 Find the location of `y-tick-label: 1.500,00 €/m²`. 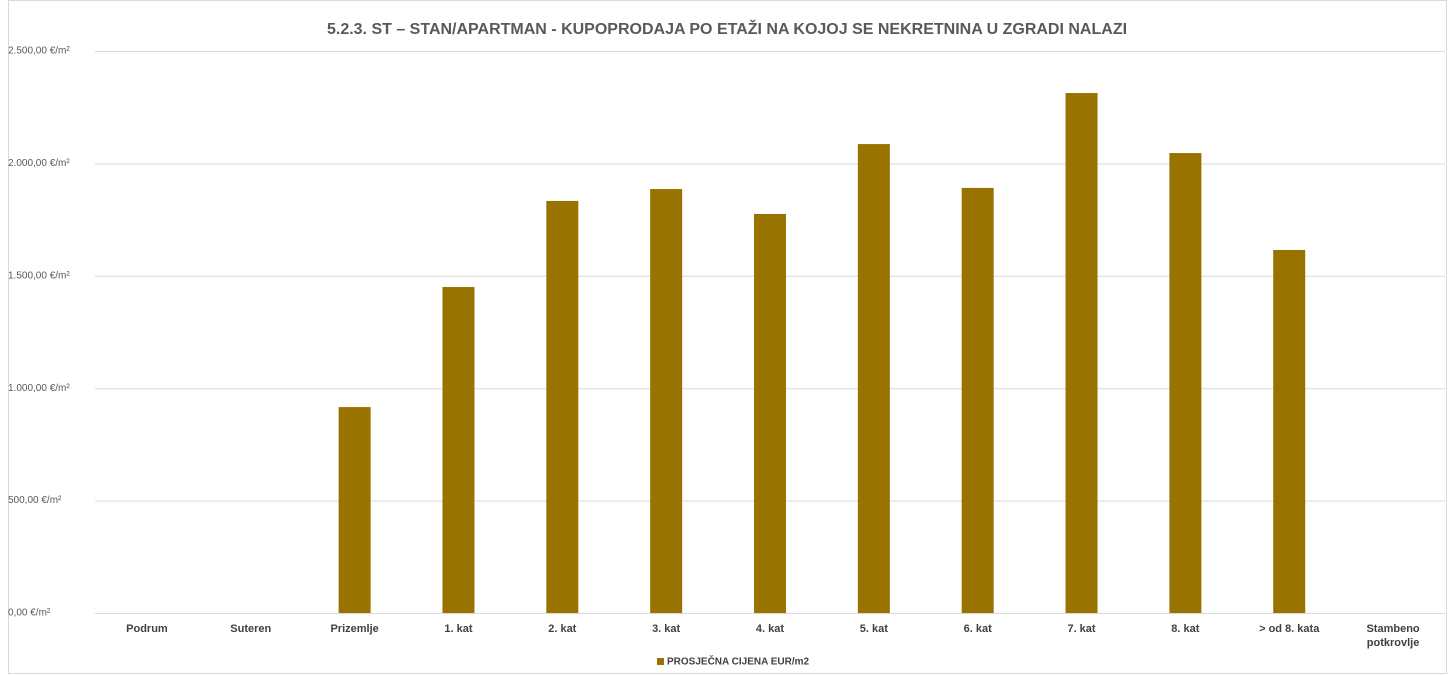

y-tick-label: 1.500,00 €/m² is located at coordinates (39, 275).